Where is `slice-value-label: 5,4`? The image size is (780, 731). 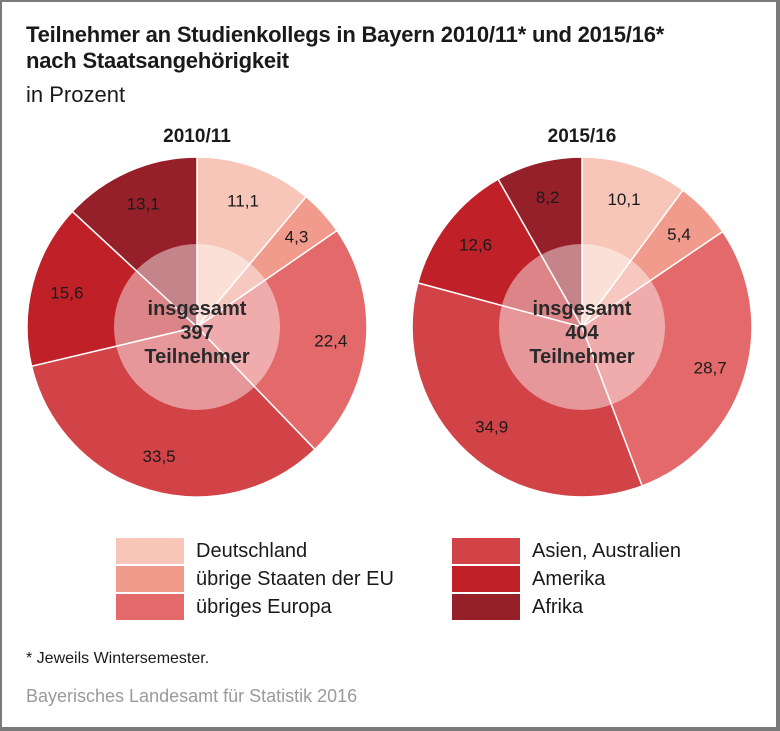 slice-value-label: 5,4 is located at coordinates (679, 234).